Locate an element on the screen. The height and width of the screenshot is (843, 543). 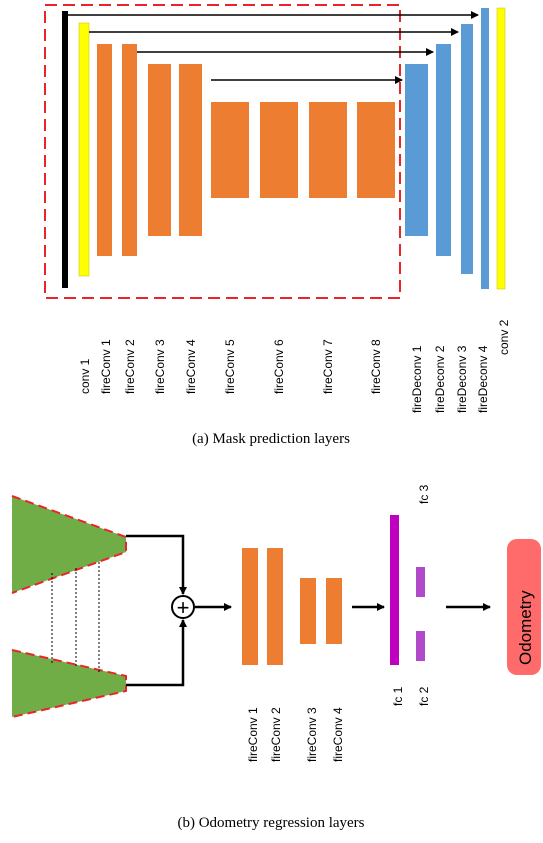
odometry-output-label: Odometry is located at coordinates (525, 627).